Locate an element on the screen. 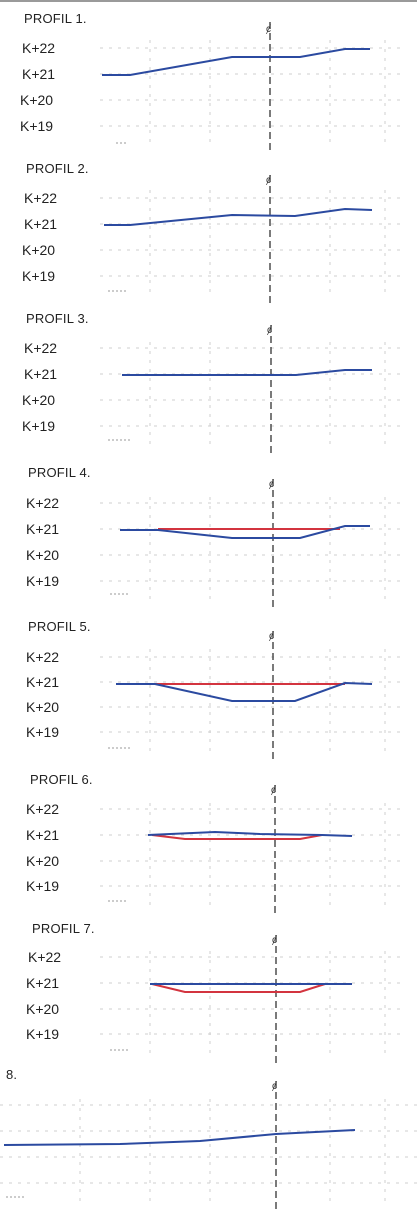  profile-title: PROFIL 6. is located at coordinates (61, 779).